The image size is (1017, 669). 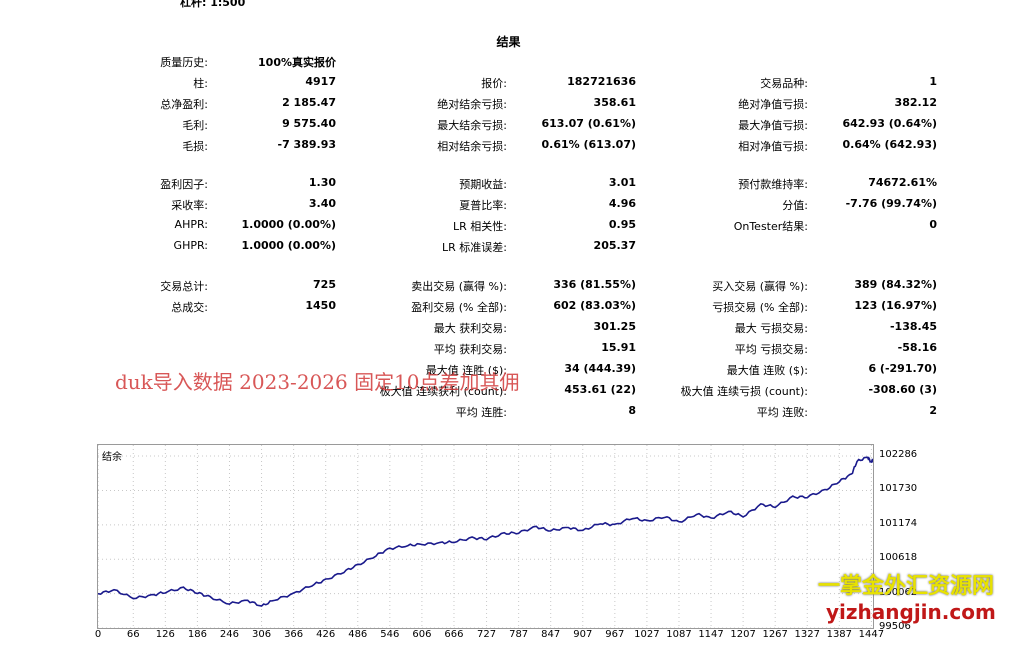 What do you see at coordinates (773, 125) in the screenshot?
I see `stat-label-max-equity-dd: 最大净值亏损:` at bounding box center [773, 125].